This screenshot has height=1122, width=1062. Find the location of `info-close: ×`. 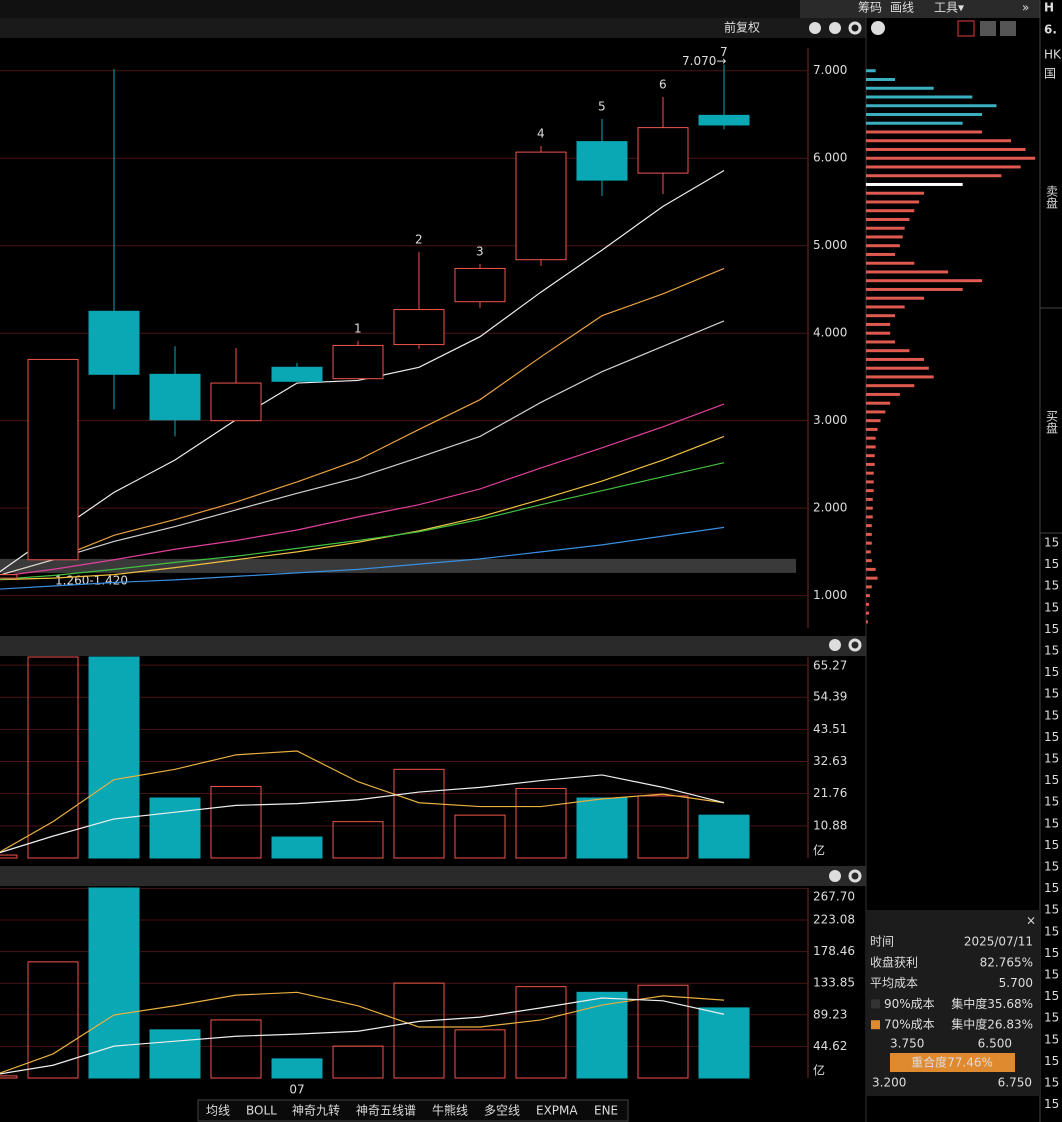

info-close: × is located at coordinates (1031, 921).